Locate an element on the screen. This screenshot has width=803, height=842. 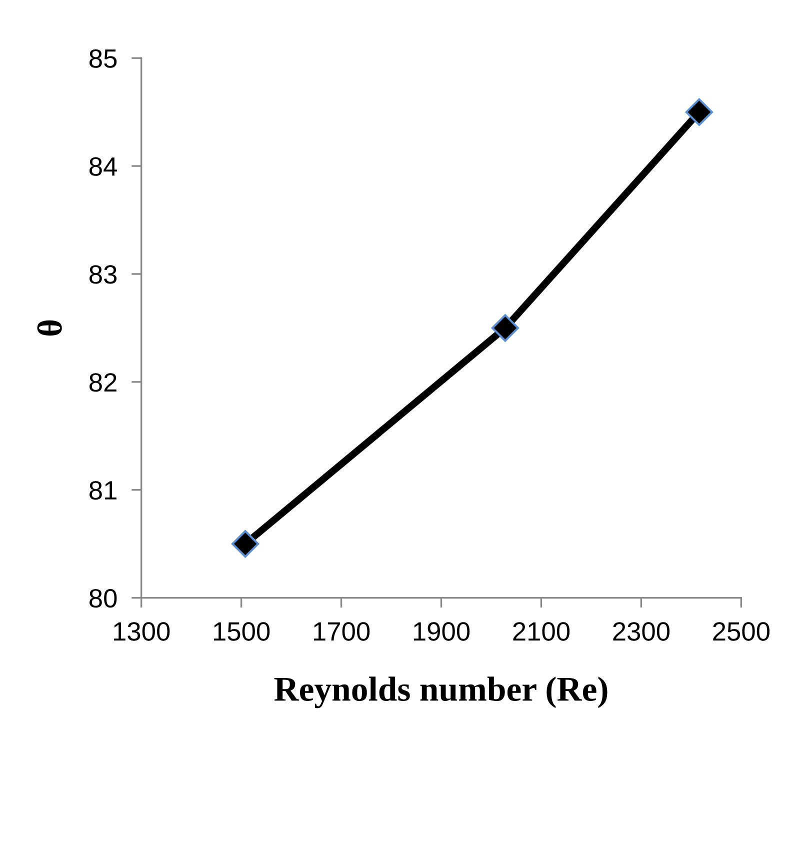
y-tick-label: 82 is located at coordinates (103, 382).